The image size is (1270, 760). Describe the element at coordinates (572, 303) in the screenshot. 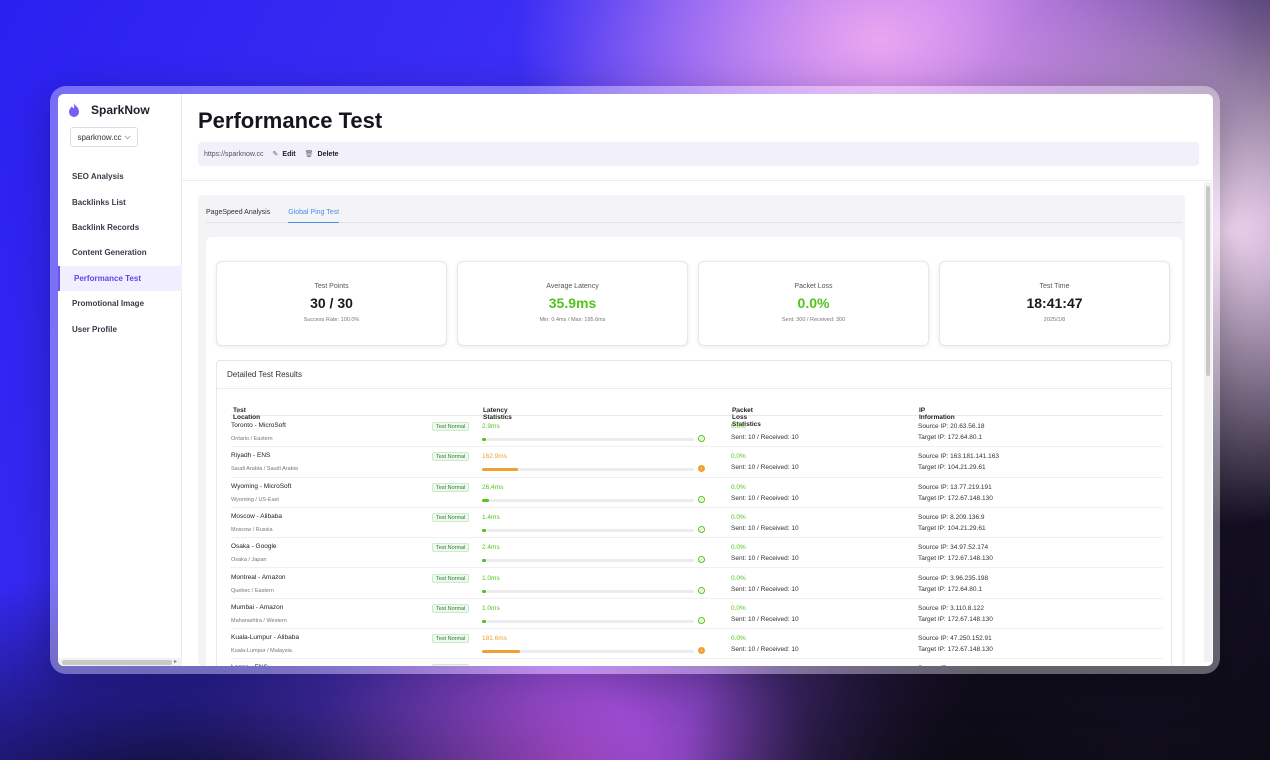

I see `stat-value: 35.9ms` at that location.